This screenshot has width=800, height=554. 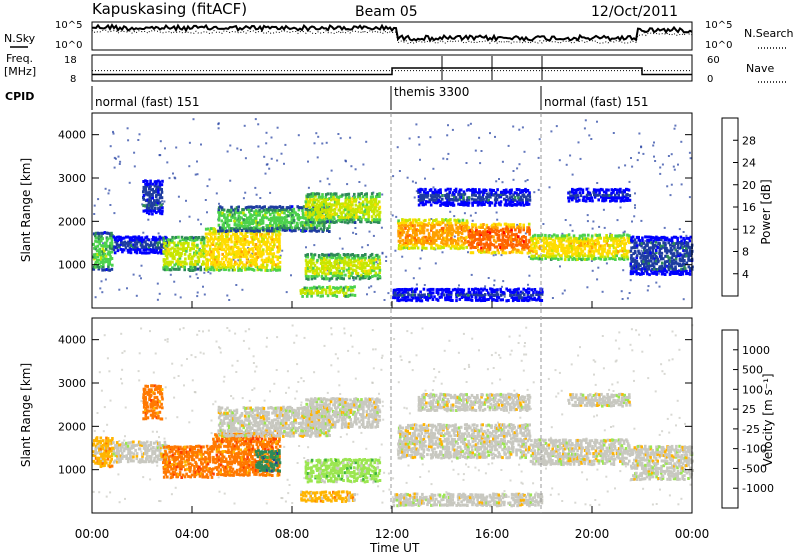 What do you see at coordinates (710, 79) in the screenshot?
I see `nave-tick-low: 0` at bounding box center [710, 79].